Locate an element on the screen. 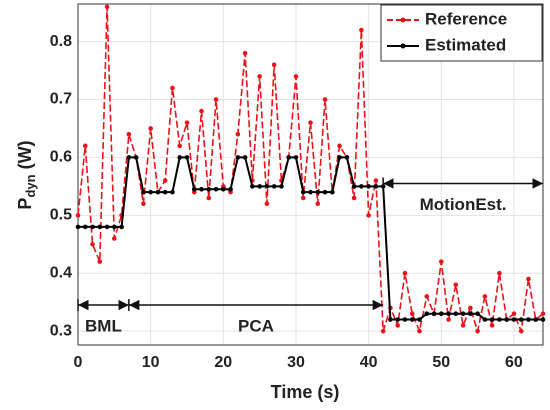  legend-label: Reference is located at coordinates (466, 18).